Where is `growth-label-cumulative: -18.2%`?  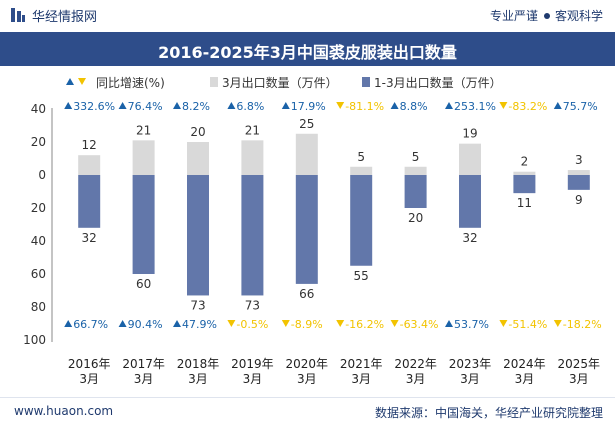 growth-label-cumulative: -18.2% is located at coordinates (582, 324).